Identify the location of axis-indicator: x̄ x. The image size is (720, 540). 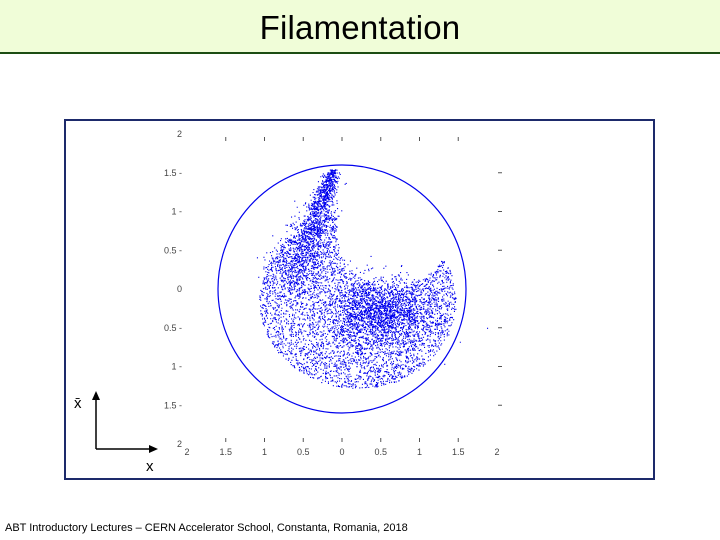
(116, 433).